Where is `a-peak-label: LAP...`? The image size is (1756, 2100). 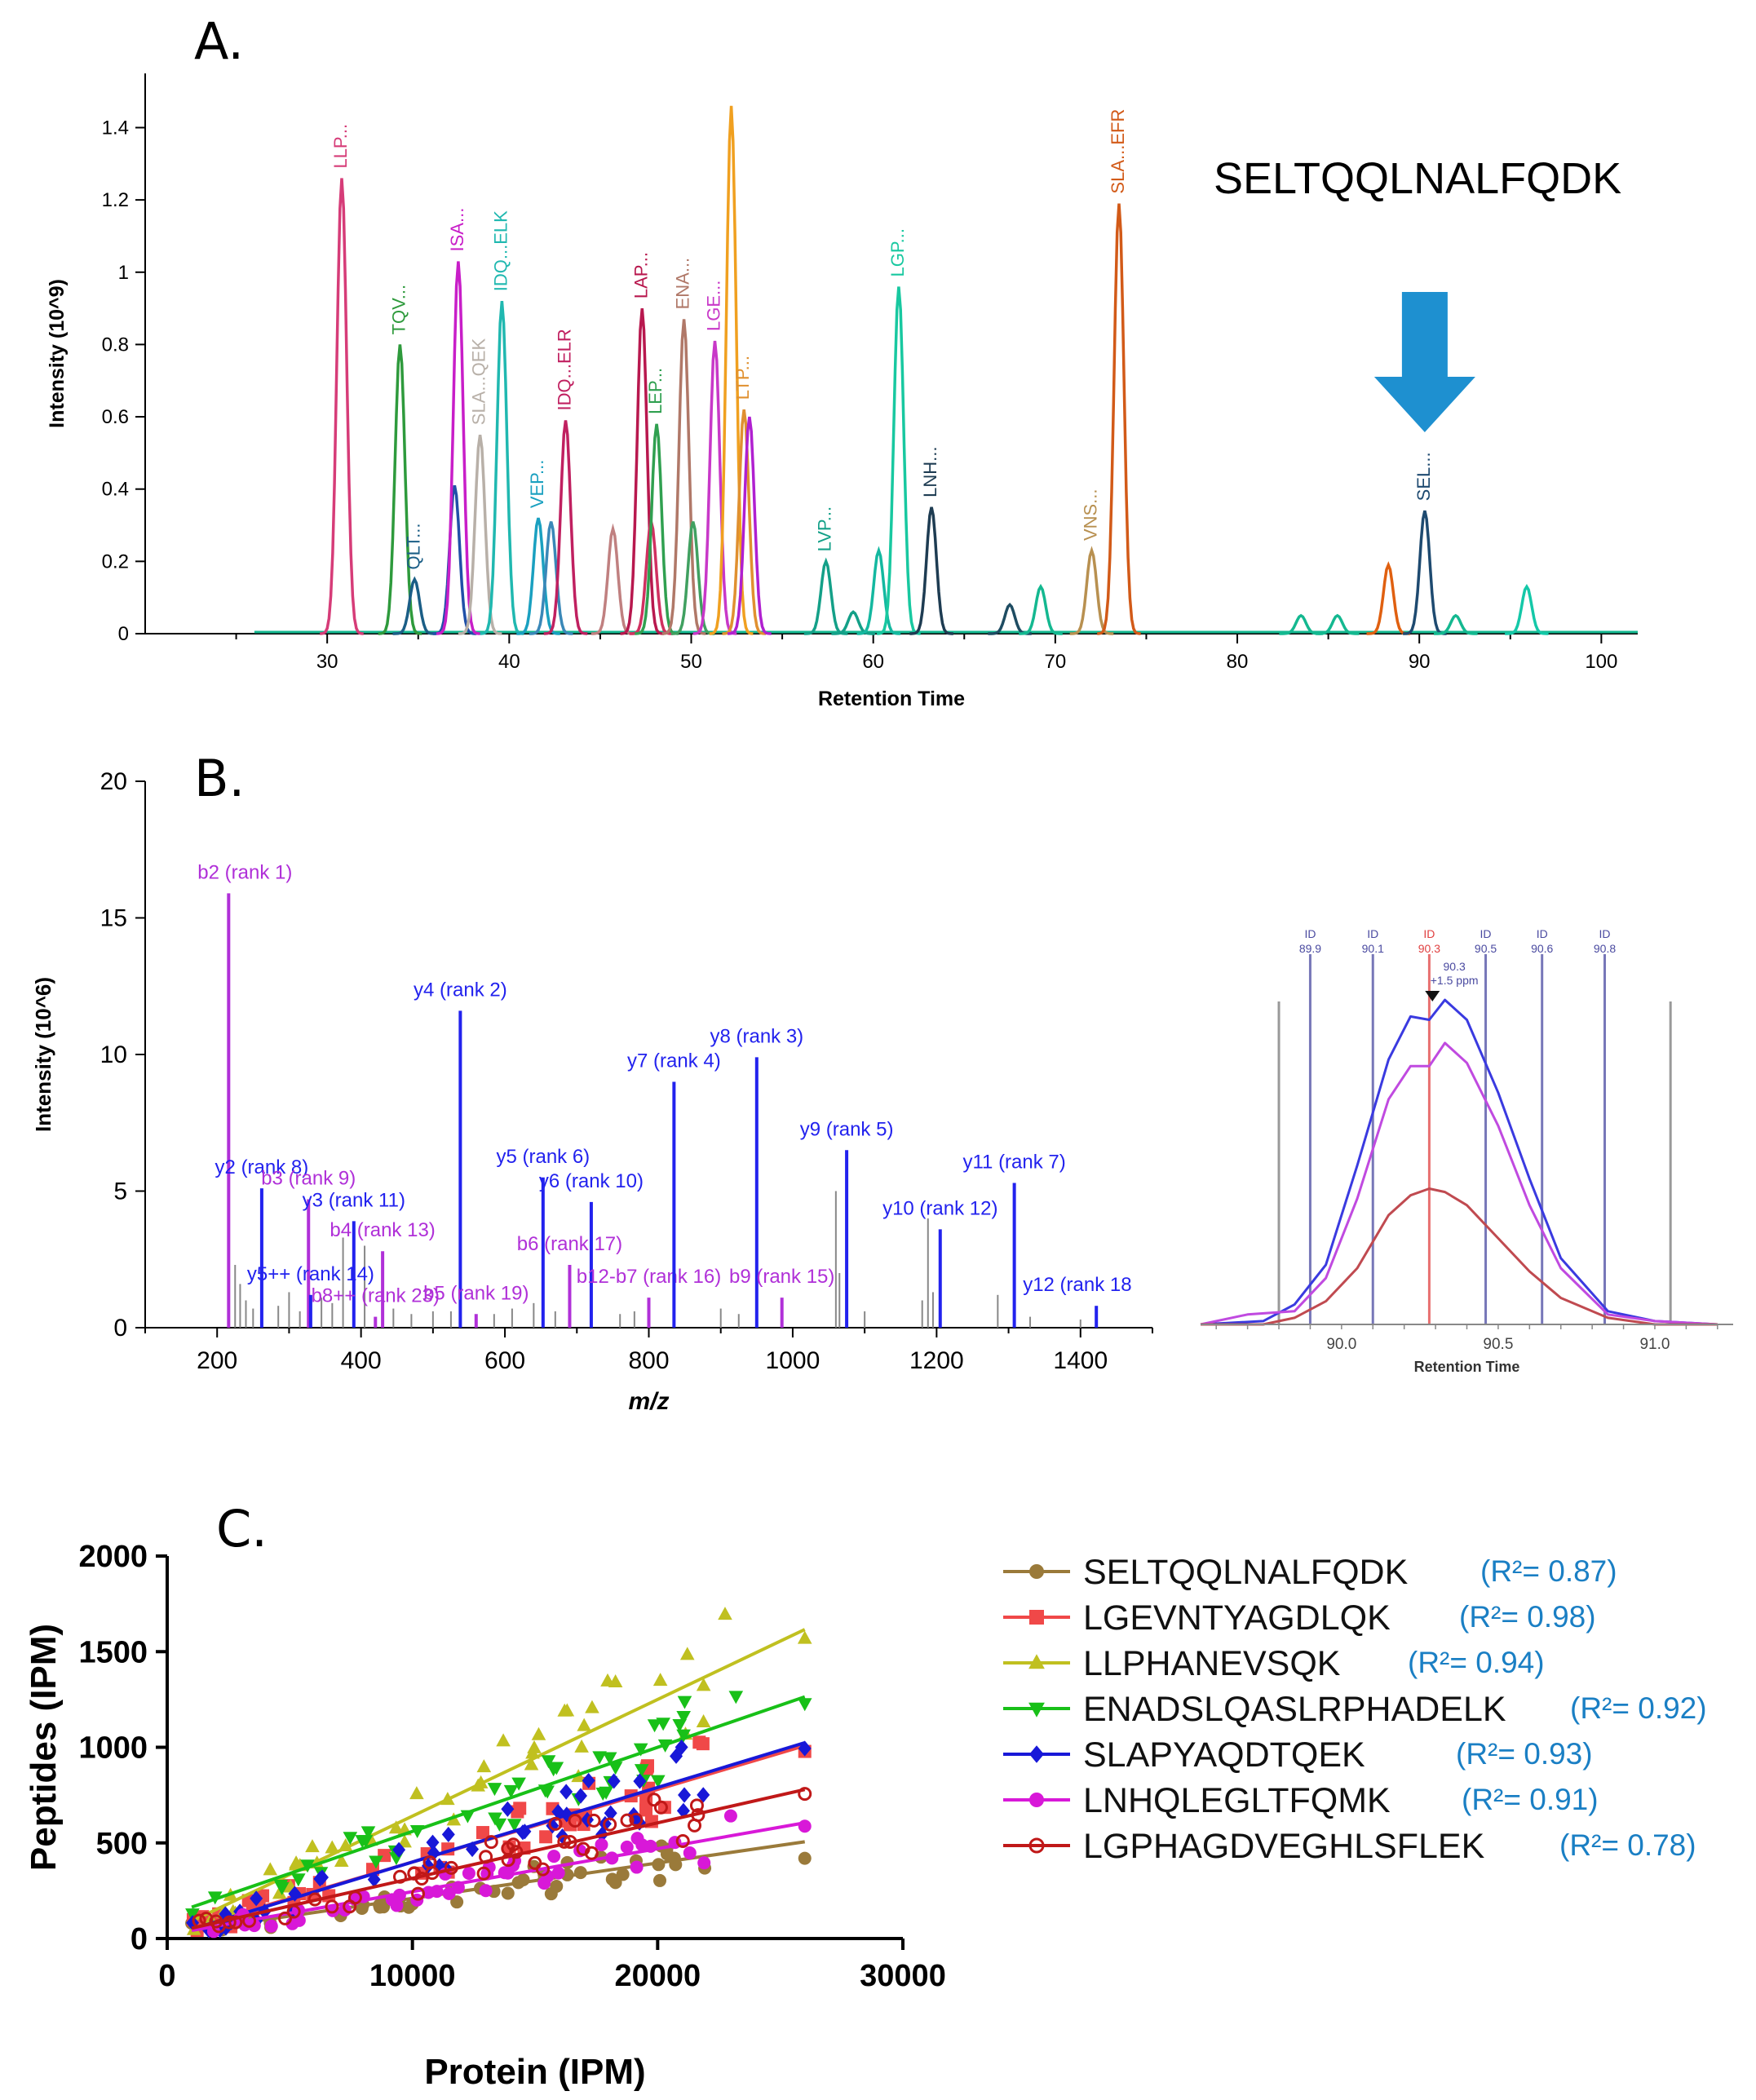 a-peak-label: LAP... is located at coordinates (641, 275).